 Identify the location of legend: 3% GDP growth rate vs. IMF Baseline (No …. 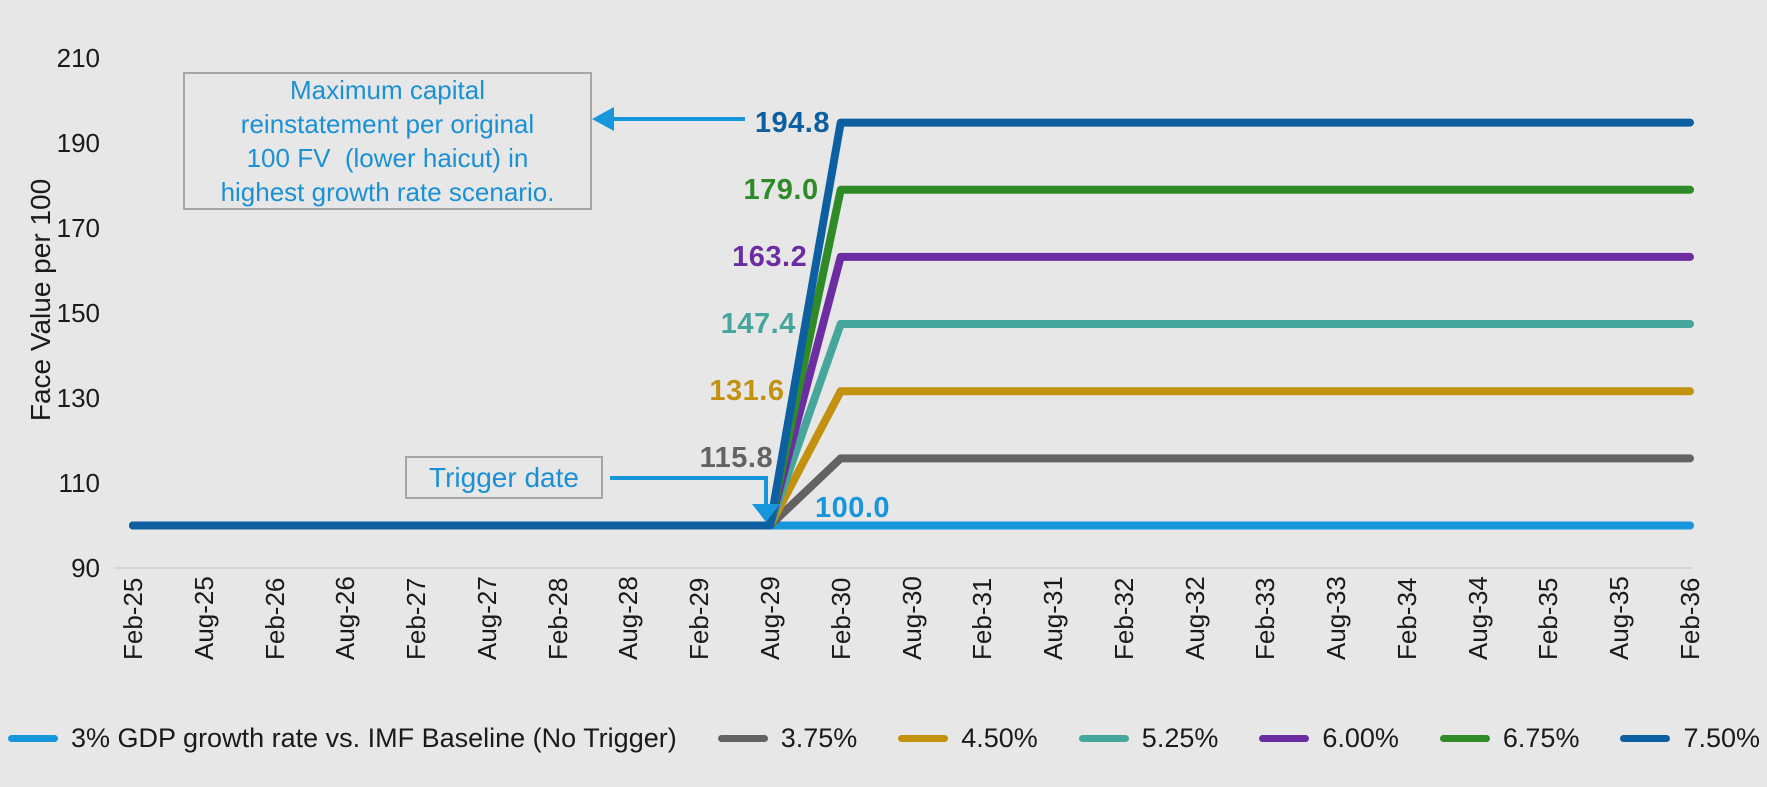
(884, 738).